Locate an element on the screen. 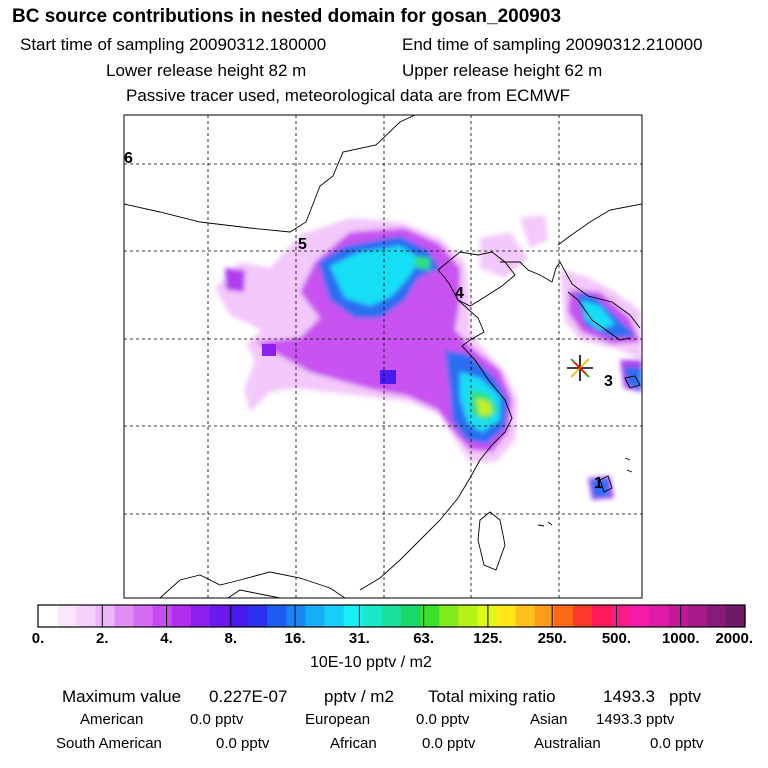 Image resolution: width=768 pixels, height=768 pixels. contribution-region: European is located at coordinates (338, 719).